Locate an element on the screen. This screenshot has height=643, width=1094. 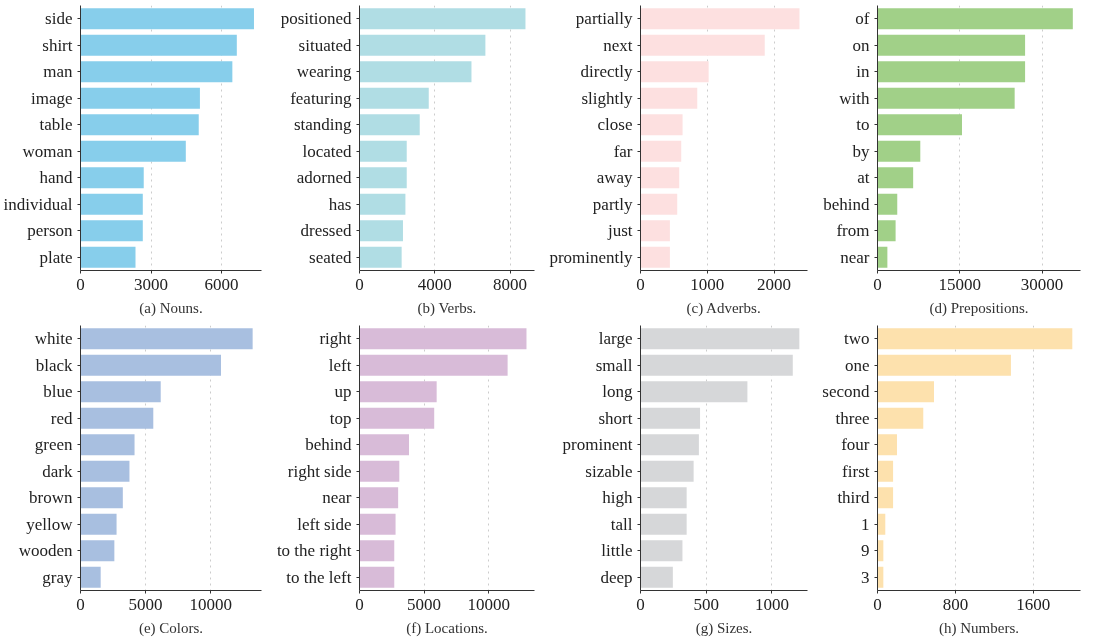
y-tick-label: situated is located at coordinates (325, 45).